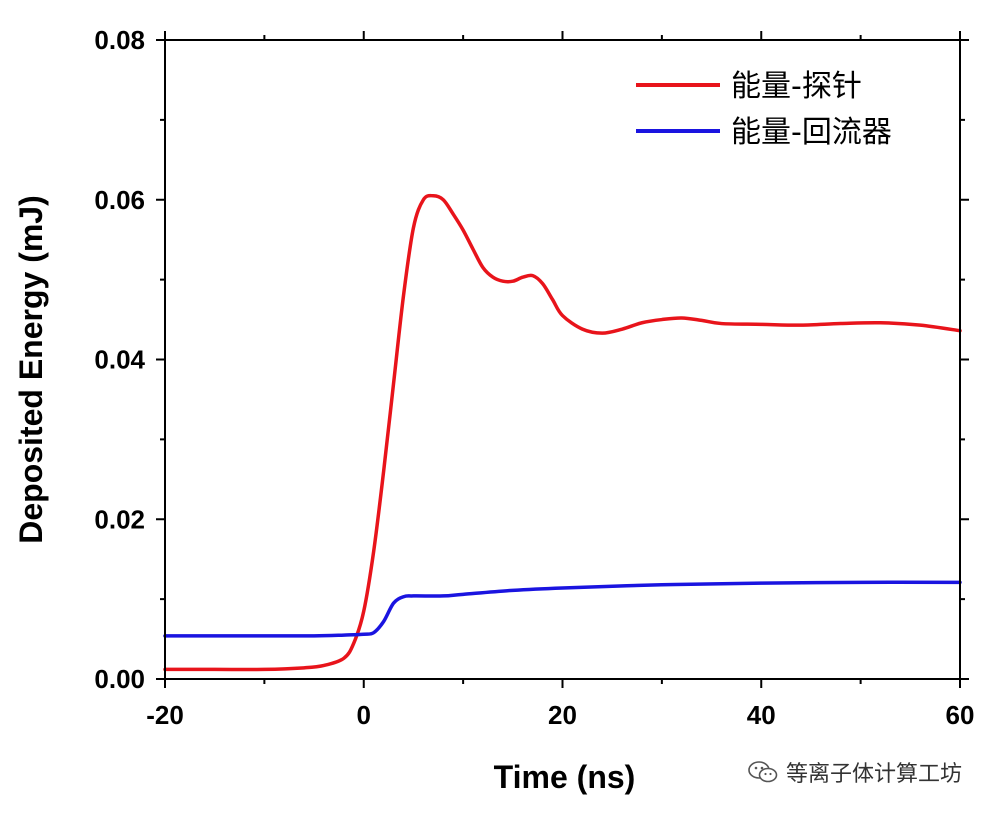 The height and width of the screenshot is (815, 992). What do you see at coordinates (119, 679) in the screenshot?
I see `y-tick-label: 0.00` at bounding box center [119, 679].